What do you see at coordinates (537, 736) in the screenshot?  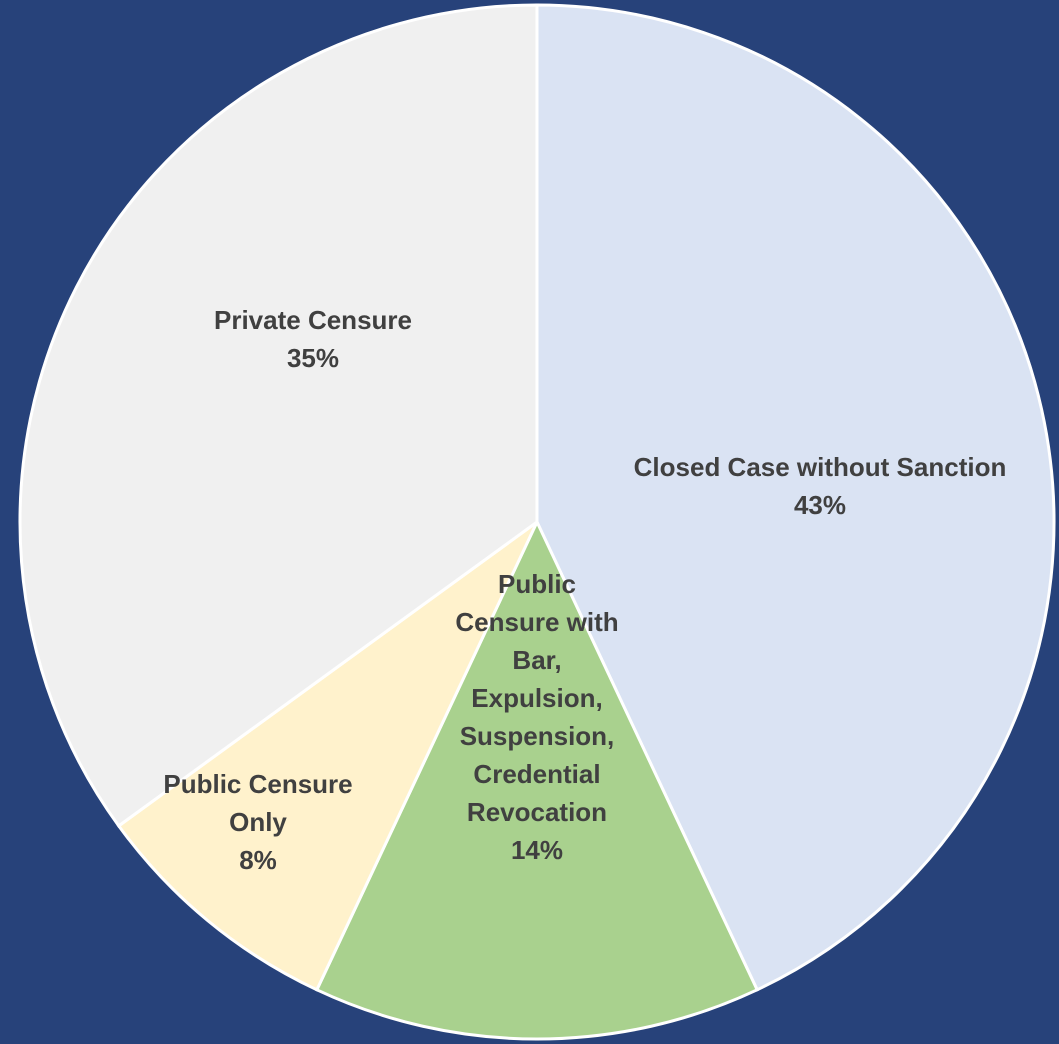 I see `pie-label-line: Suspension,` at bounding box center [537, 736].